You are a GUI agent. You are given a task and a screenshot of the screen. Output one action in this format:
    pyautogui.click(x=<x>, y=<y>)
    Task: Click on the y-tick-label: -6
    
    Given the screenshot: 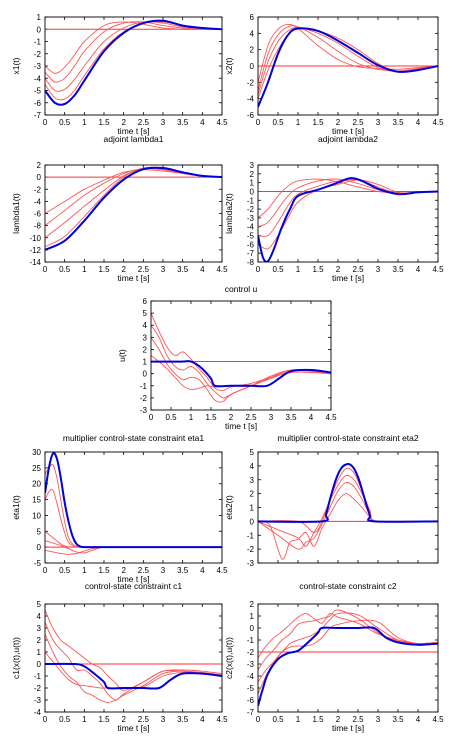 What is the action you would take?
    pyautogui.click(x=251, y=115)
    